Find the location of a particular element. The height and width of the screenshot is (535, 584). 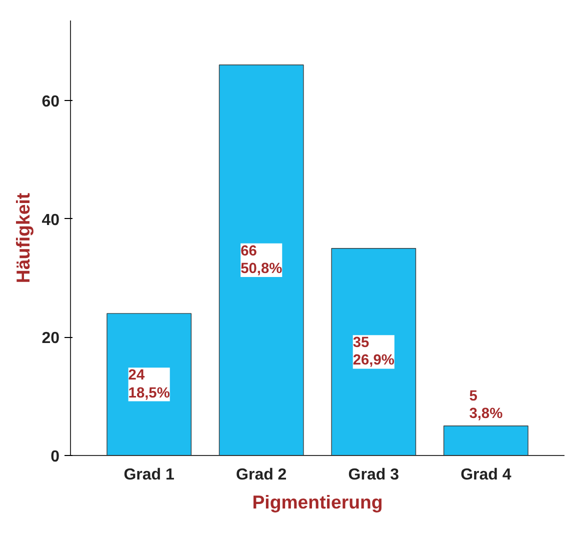

x-tick-label: Grad 2 is located at coordinates (261, 475).